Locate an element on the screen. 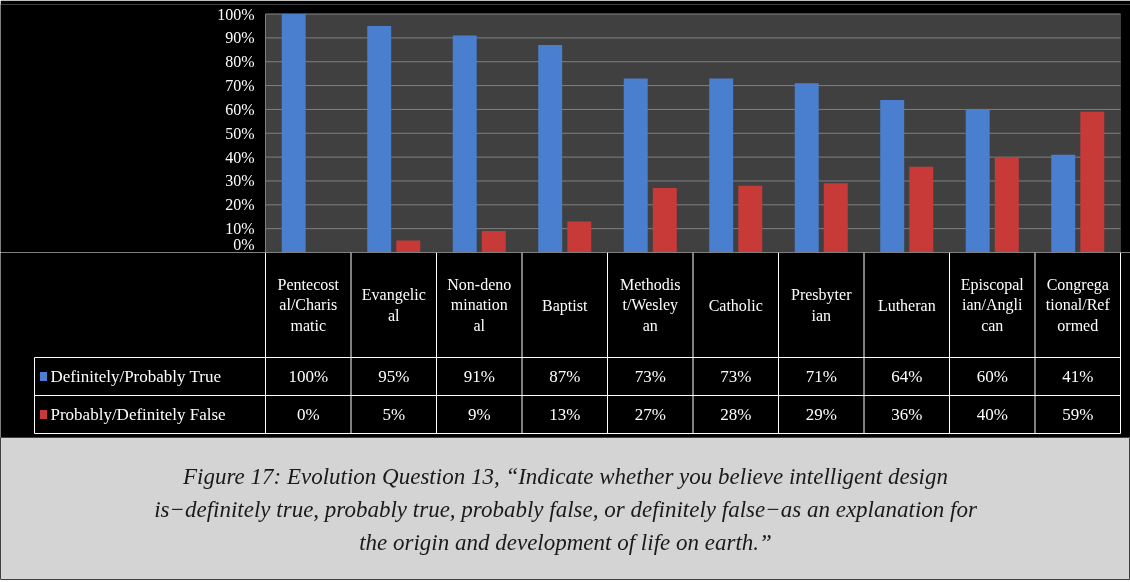  x-tick-label: Non-denominational is located at coordinates (479, 305).